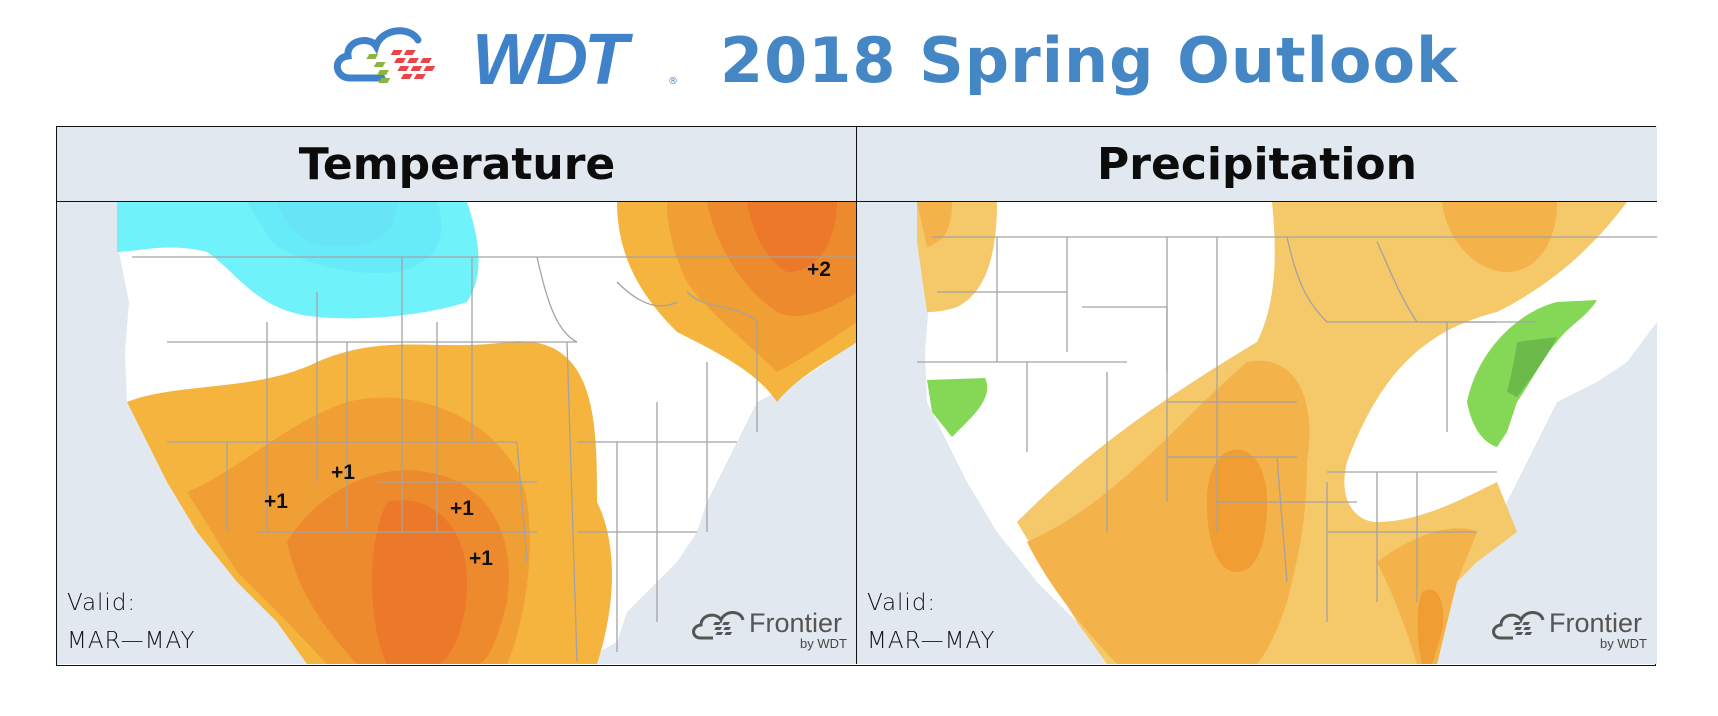  I want to click on registered-mark: ®, so click(673, 81).